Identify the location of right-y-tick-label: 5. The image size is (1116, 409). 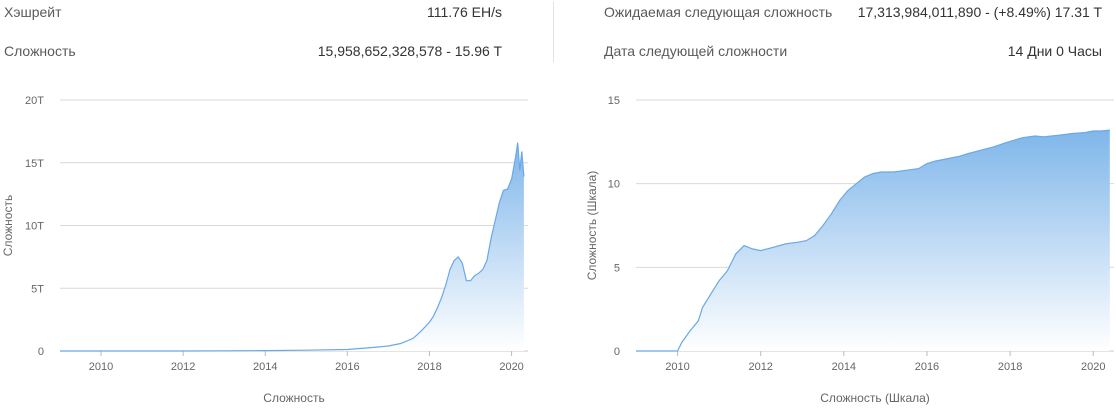
(617, 268).